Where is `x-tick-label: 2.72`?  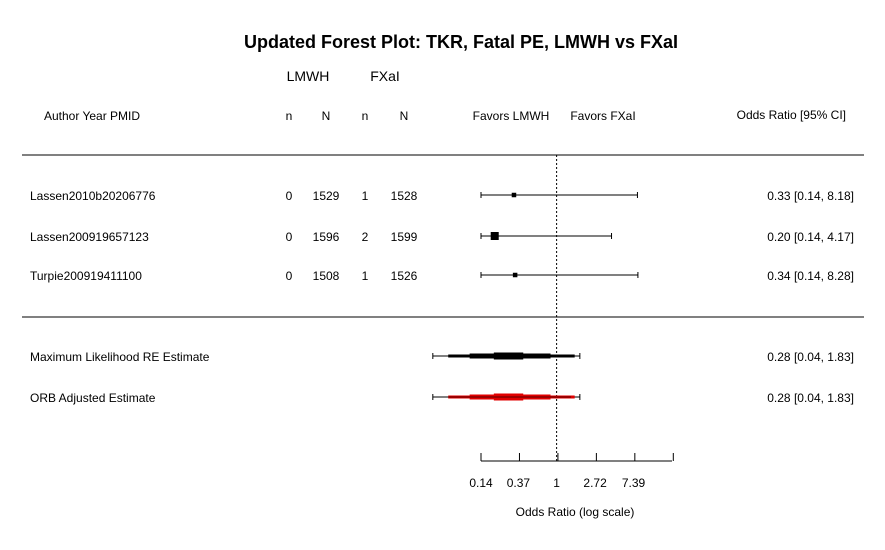
x-tick-label: 2.72 is located at coordinates (595, 483).